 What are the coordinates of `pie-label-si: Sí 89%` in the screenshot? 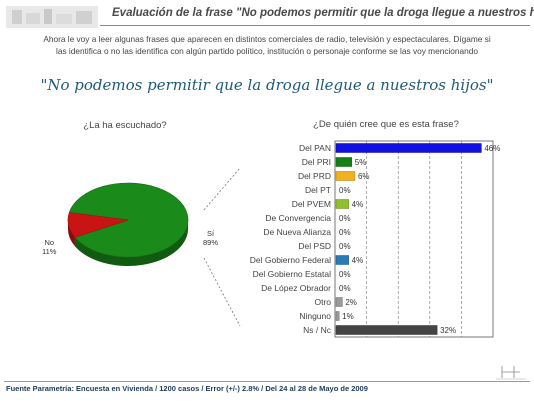 It's located at (210, 238).